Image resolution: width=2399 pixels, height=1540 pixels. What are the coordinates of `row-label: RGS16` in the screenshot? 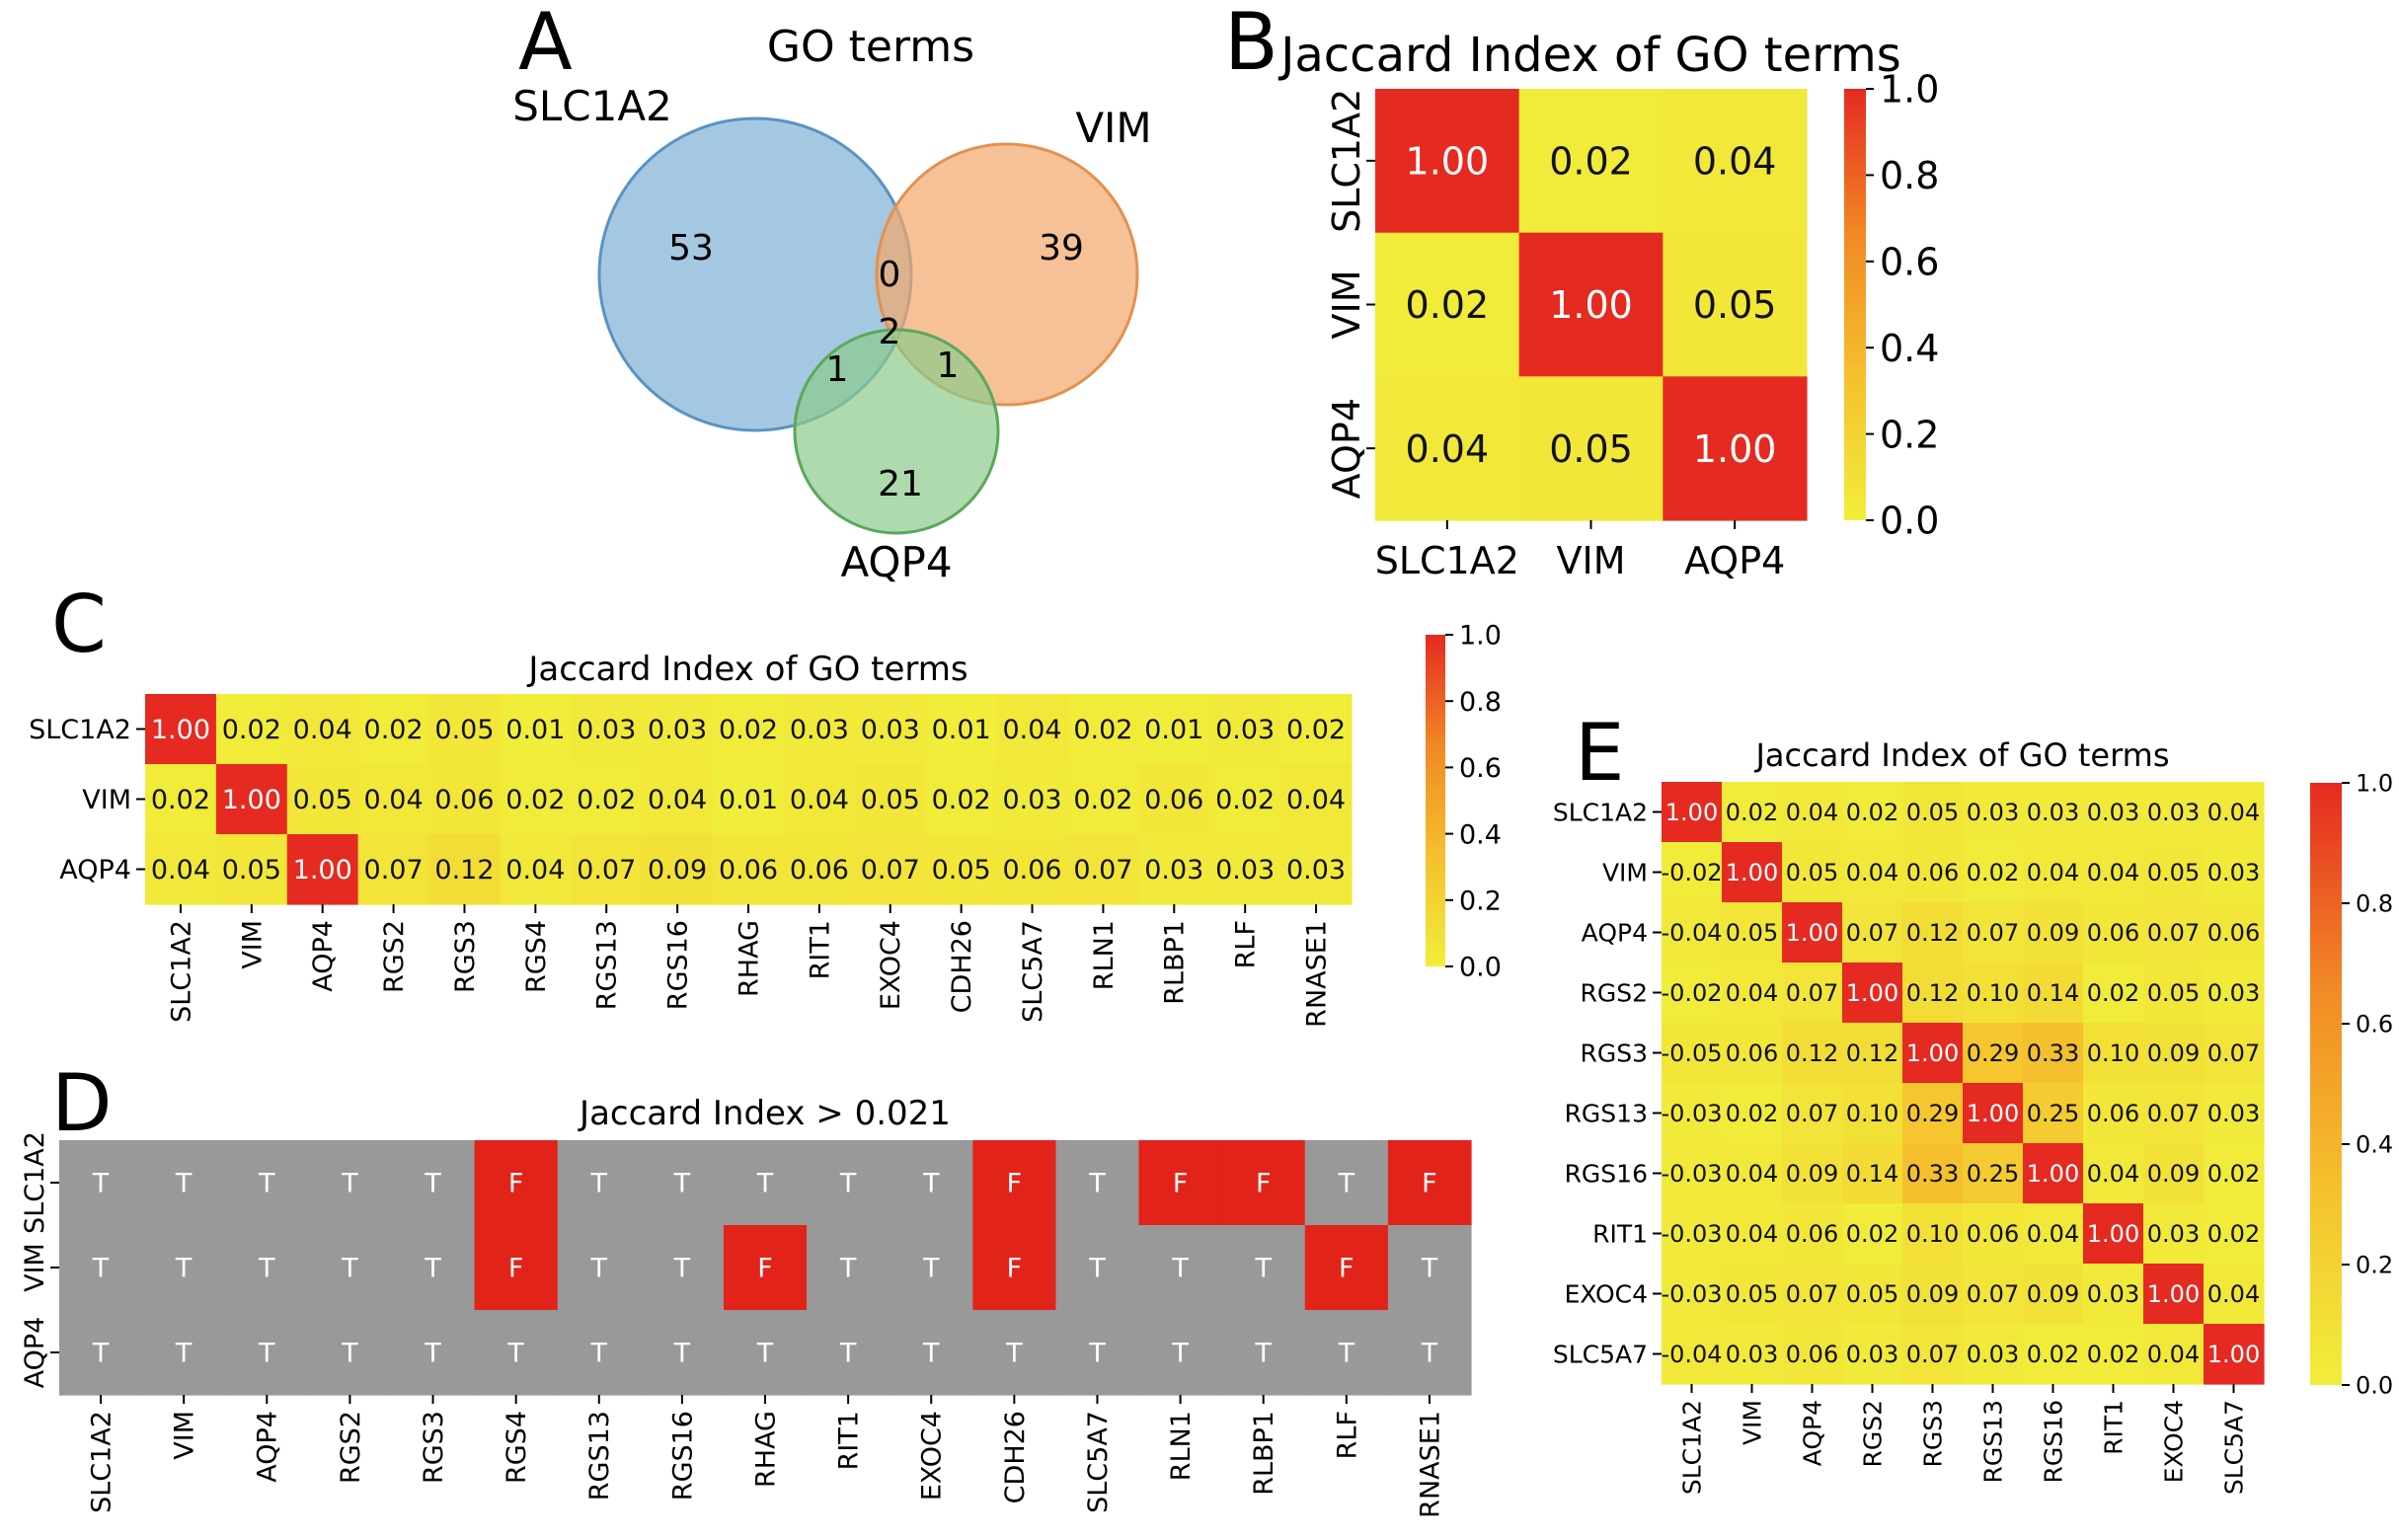 It's located at (1606, 1173).